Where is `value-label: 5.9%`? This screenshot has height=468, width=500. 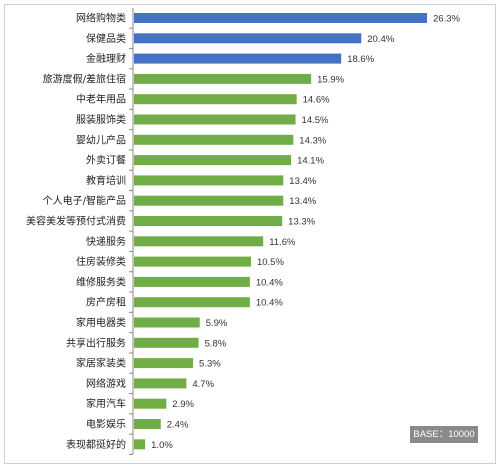
value-label: 5.9% is located at coordinates (217, 323).